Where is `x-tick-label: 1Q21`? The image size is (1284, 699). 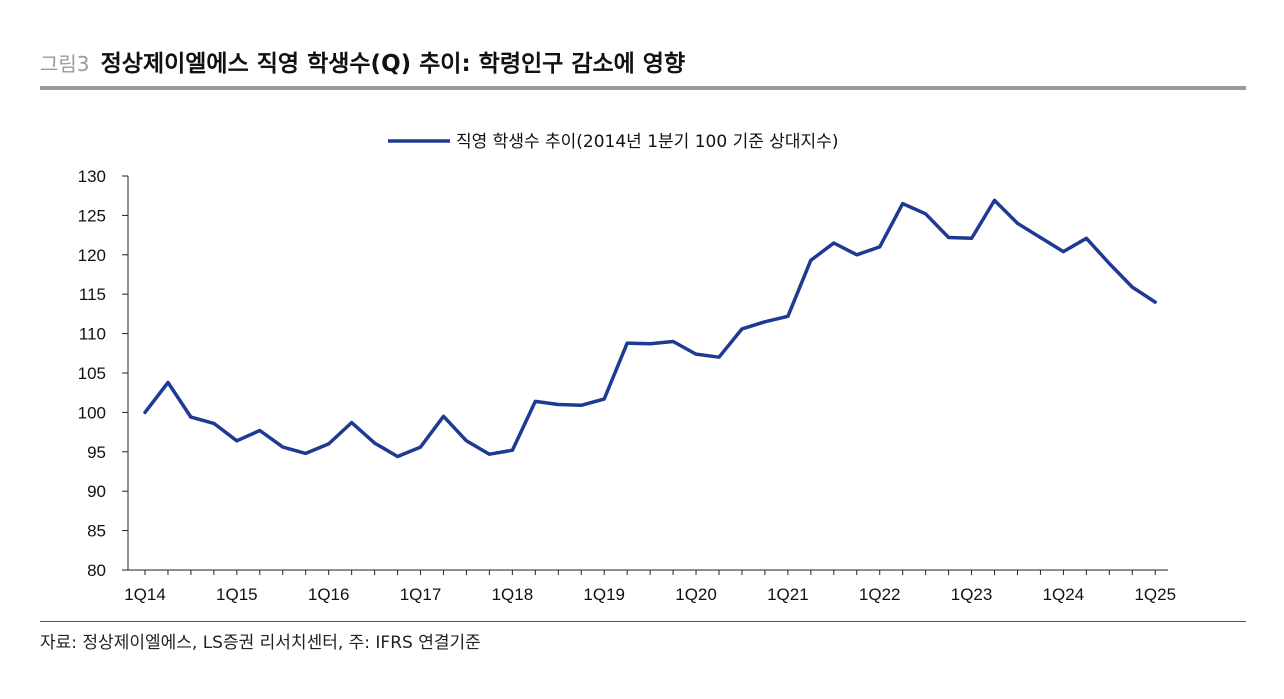
x-tick-label: 1Q21 is located at coordinates (788, 594).